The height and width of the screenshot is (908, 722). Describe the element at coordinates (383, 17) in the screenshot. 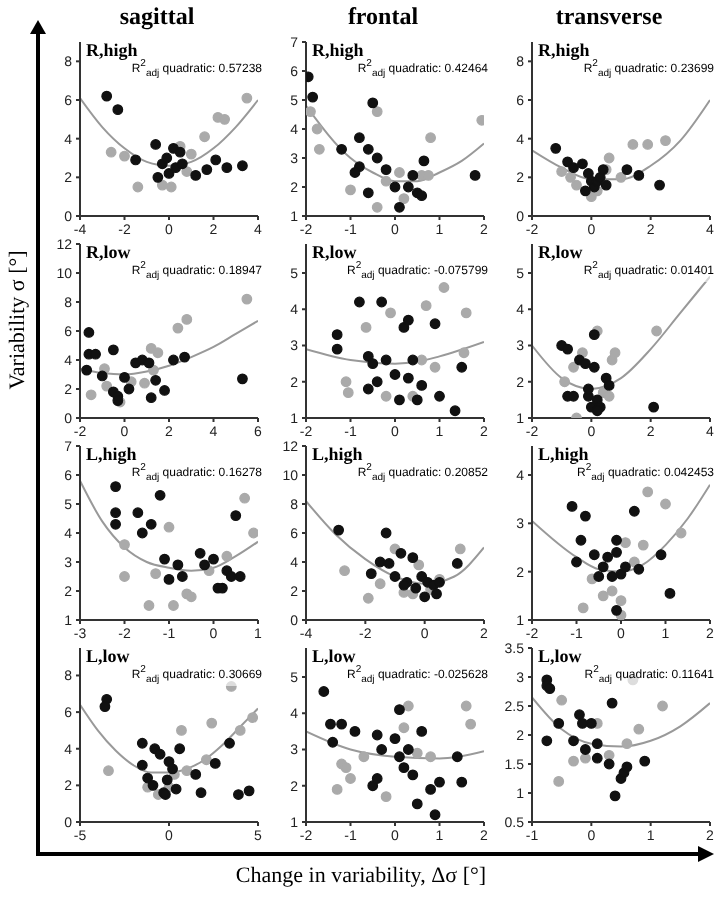

I see `chart-subtitle: frontal` at that location.